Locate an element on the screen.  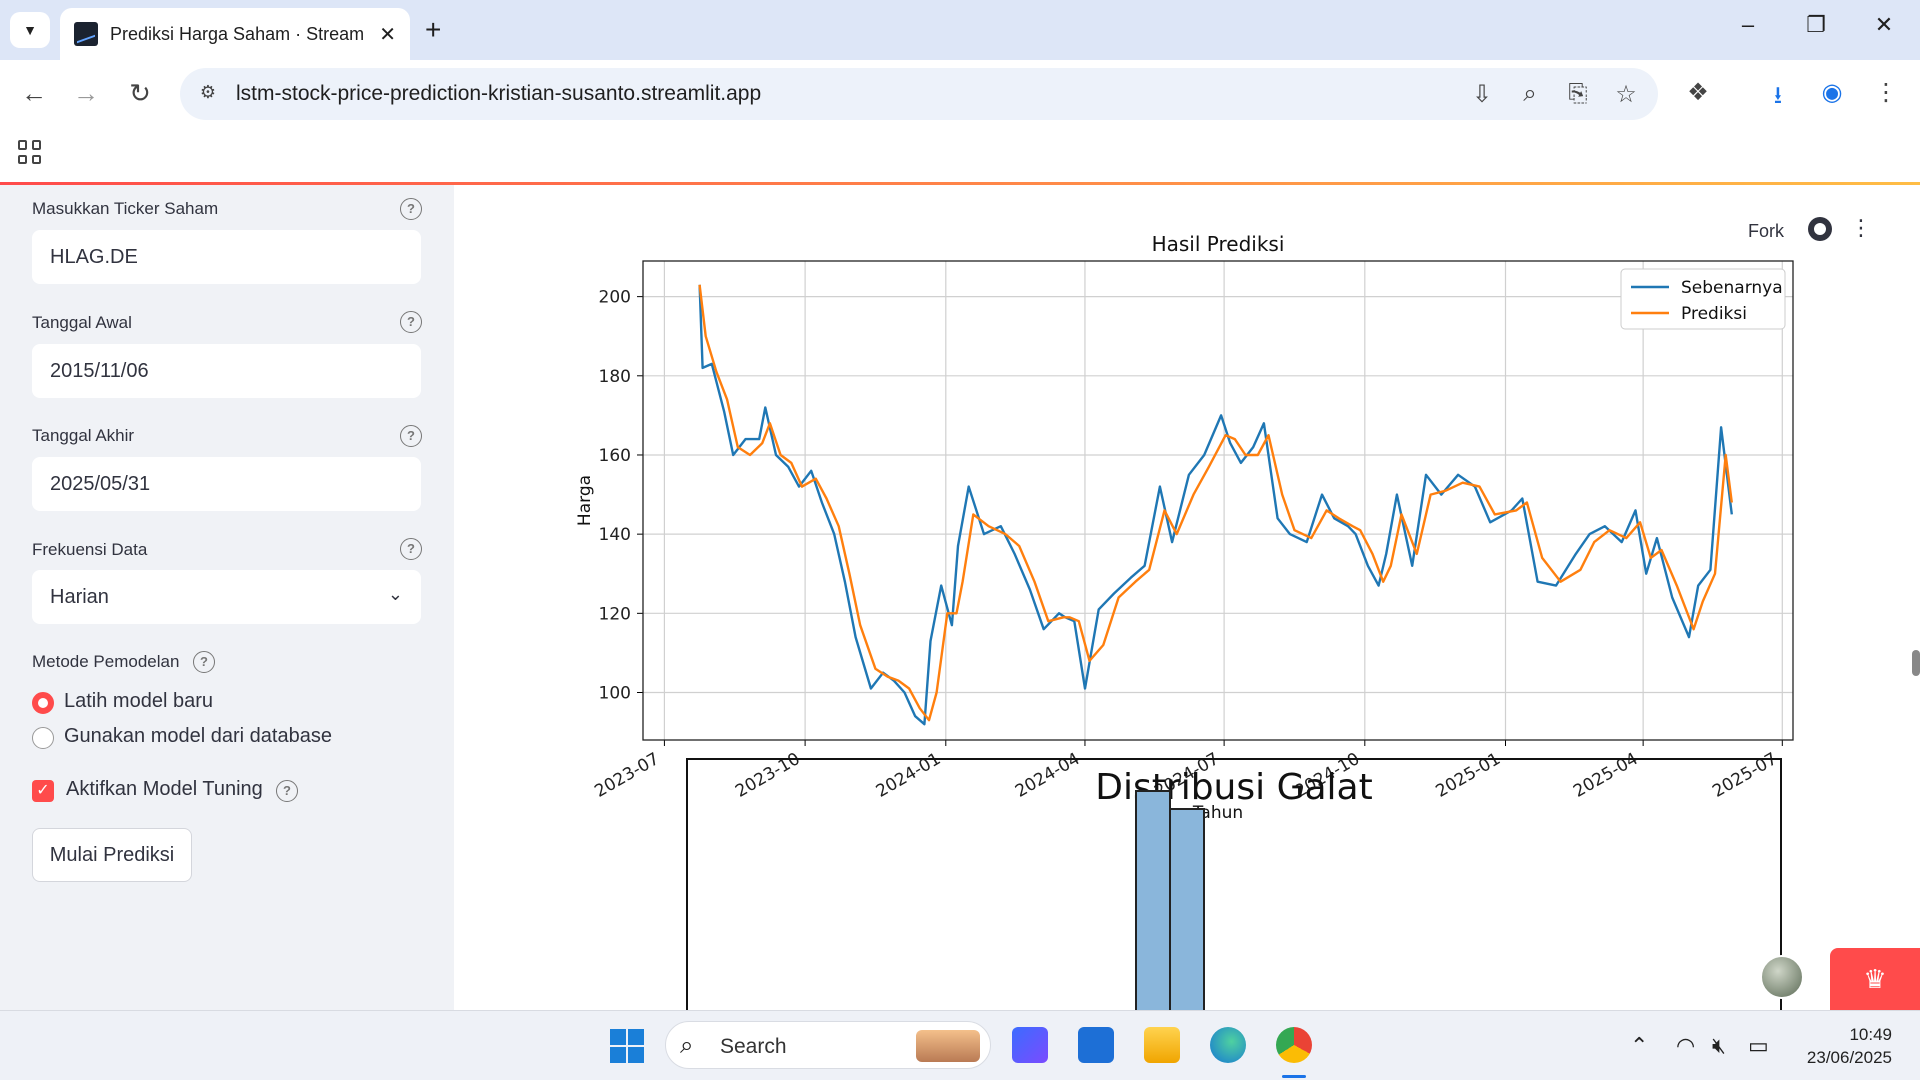
radio-new-model-label: Latih model baru is located at coordinates (138, 701).